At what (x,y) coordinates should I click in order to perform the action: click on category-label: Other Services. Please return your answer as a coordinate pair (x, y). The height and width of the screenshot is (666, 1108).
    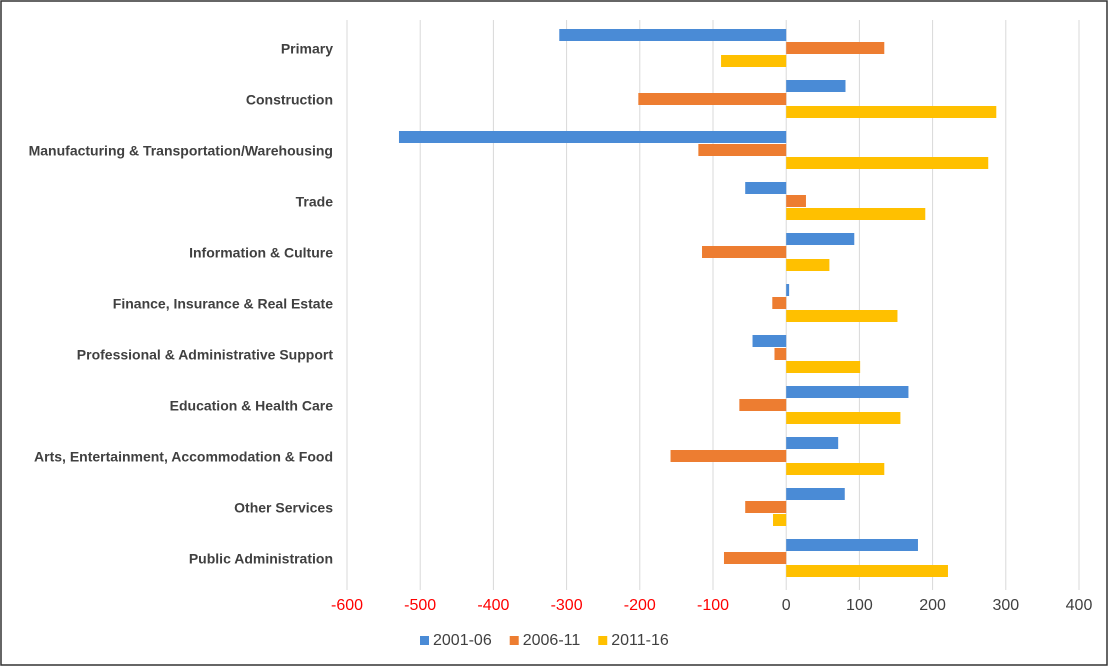
    Looking at the image, I should click on (283, 507).